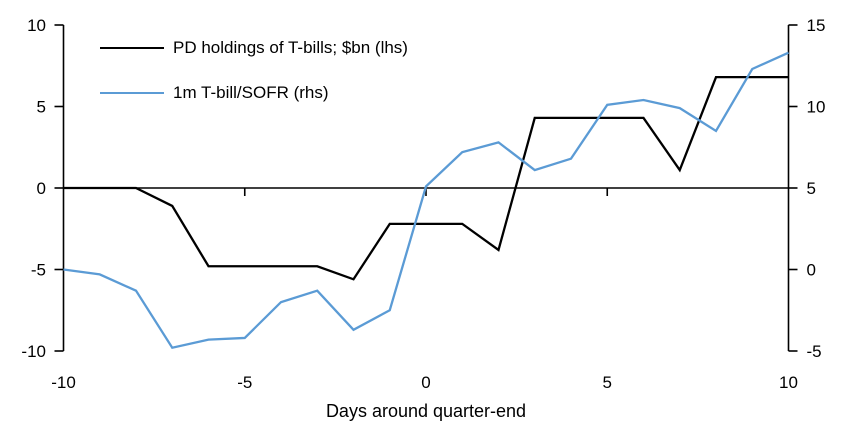 The image size is (852, 432). I want to click on right-axis-tick-label: 0, so click(811, 270).